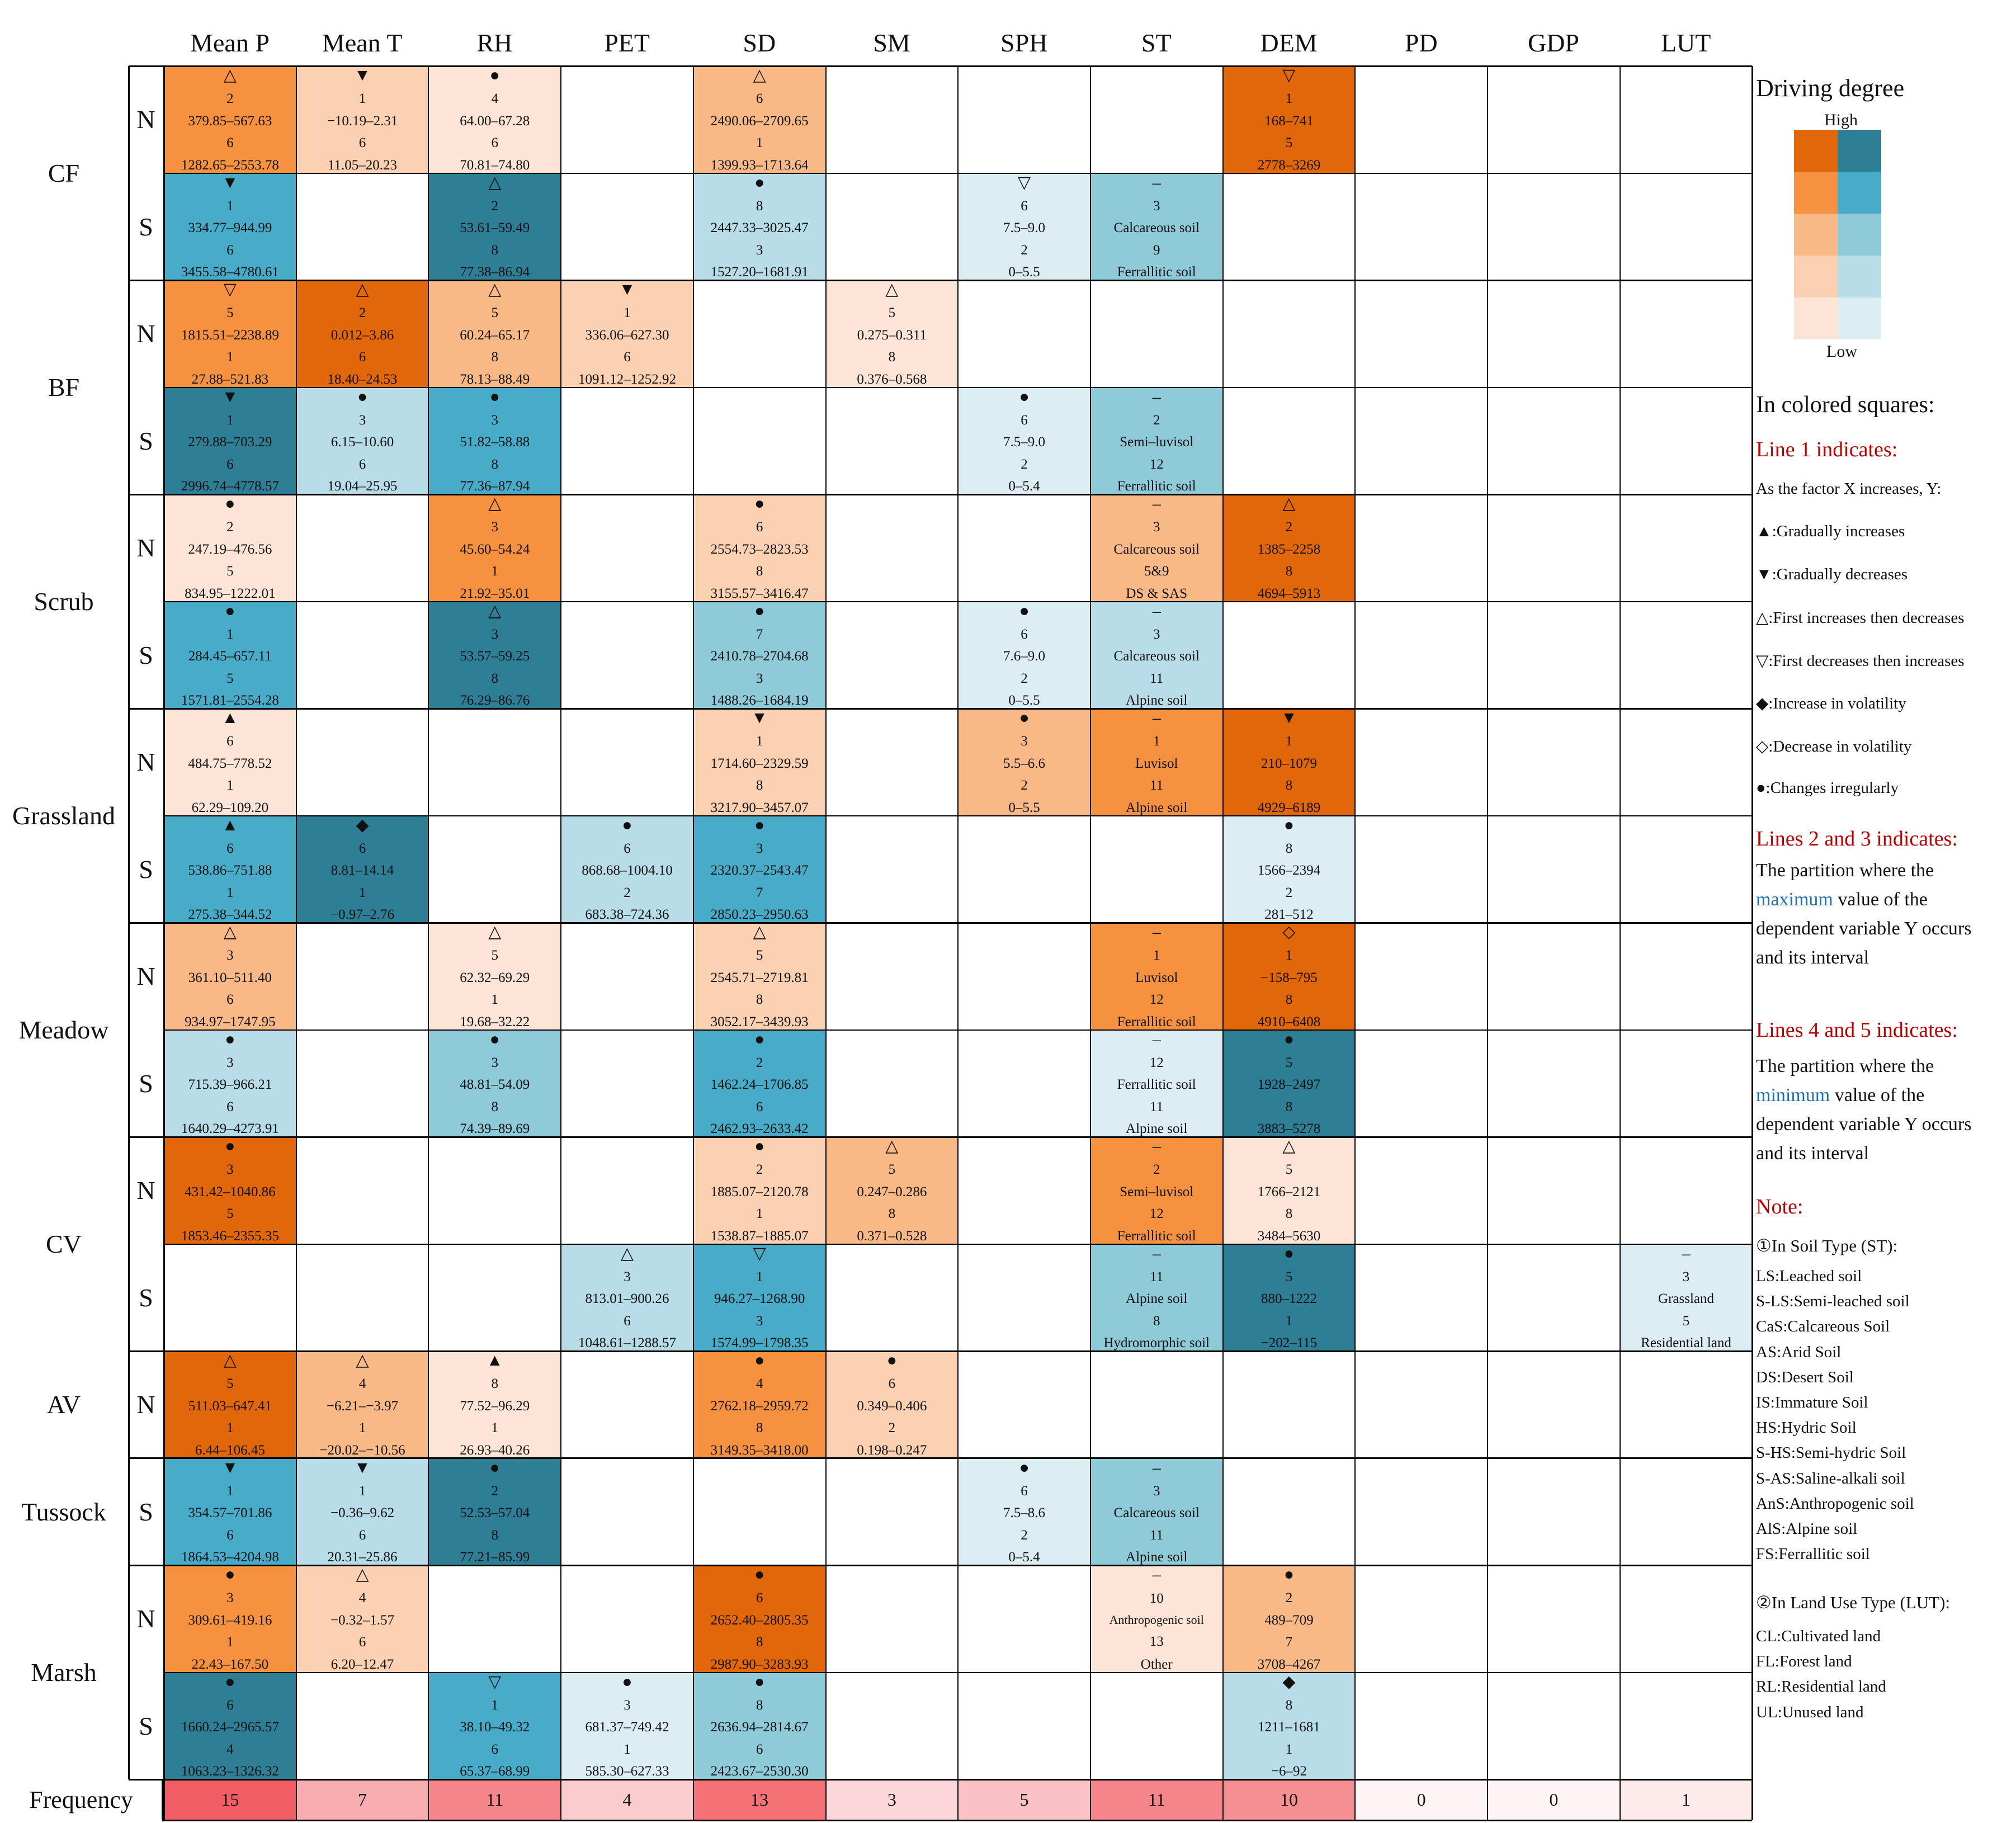 The height and width of the screenshot is (1823, 2016). Describe the element at coordinates (1289, 1342) in the screenshot. I see `cell-line-5: −202–115` at that location.